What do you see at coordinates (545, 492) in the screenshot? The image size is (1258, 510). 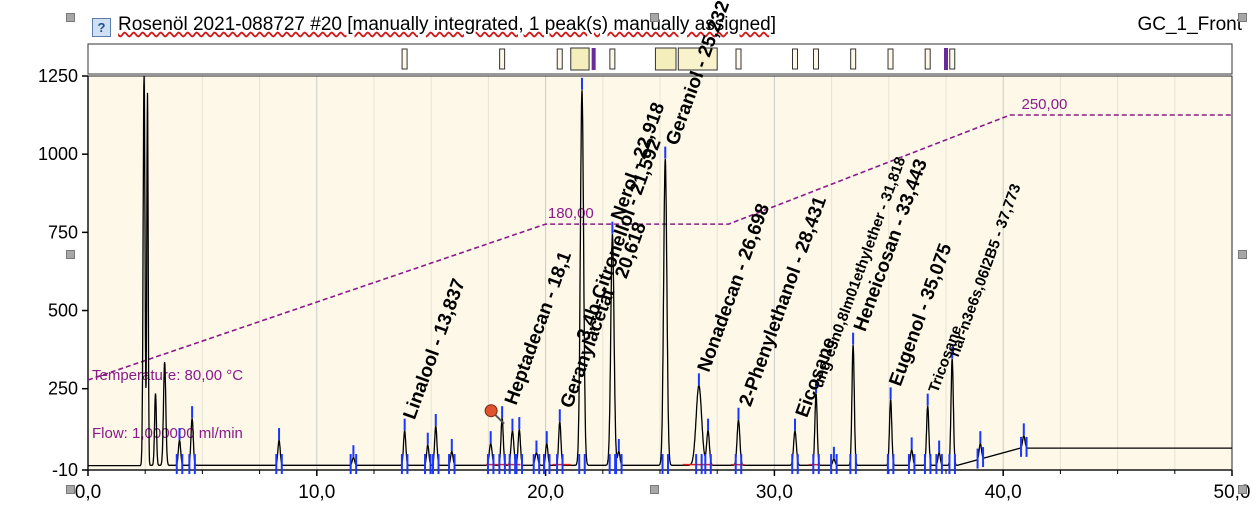 I see `x-tick-label: 20,0` at bounding box center [545, 492].